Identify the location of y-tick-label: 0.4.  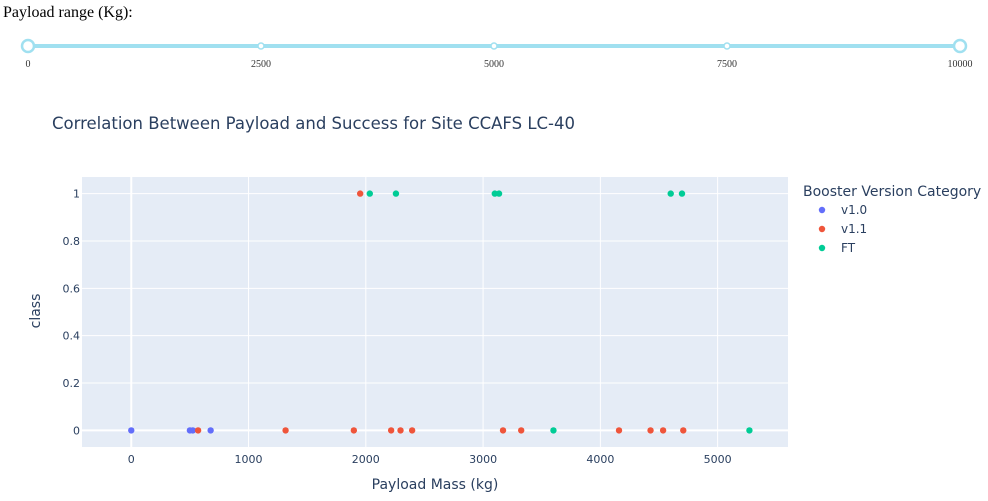
(72, 336).